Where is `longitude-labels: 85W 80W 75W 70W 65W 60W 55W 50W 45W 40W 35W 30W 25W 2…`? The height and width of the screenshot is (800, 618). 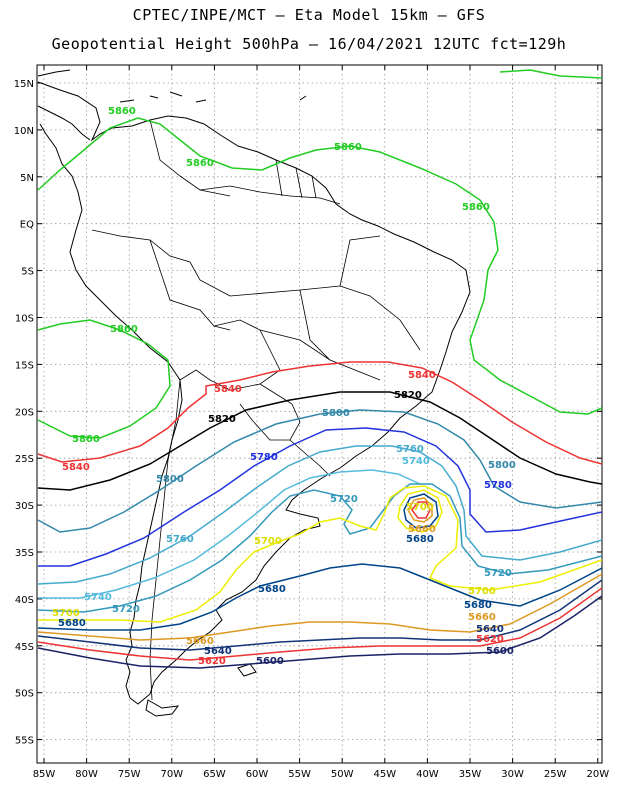 longitude-labels: 85W 80W 75W 70W 65W 60W 55W 50W 45W 40W 35W 30W 25W 2… is located at coordinates (321, 774).